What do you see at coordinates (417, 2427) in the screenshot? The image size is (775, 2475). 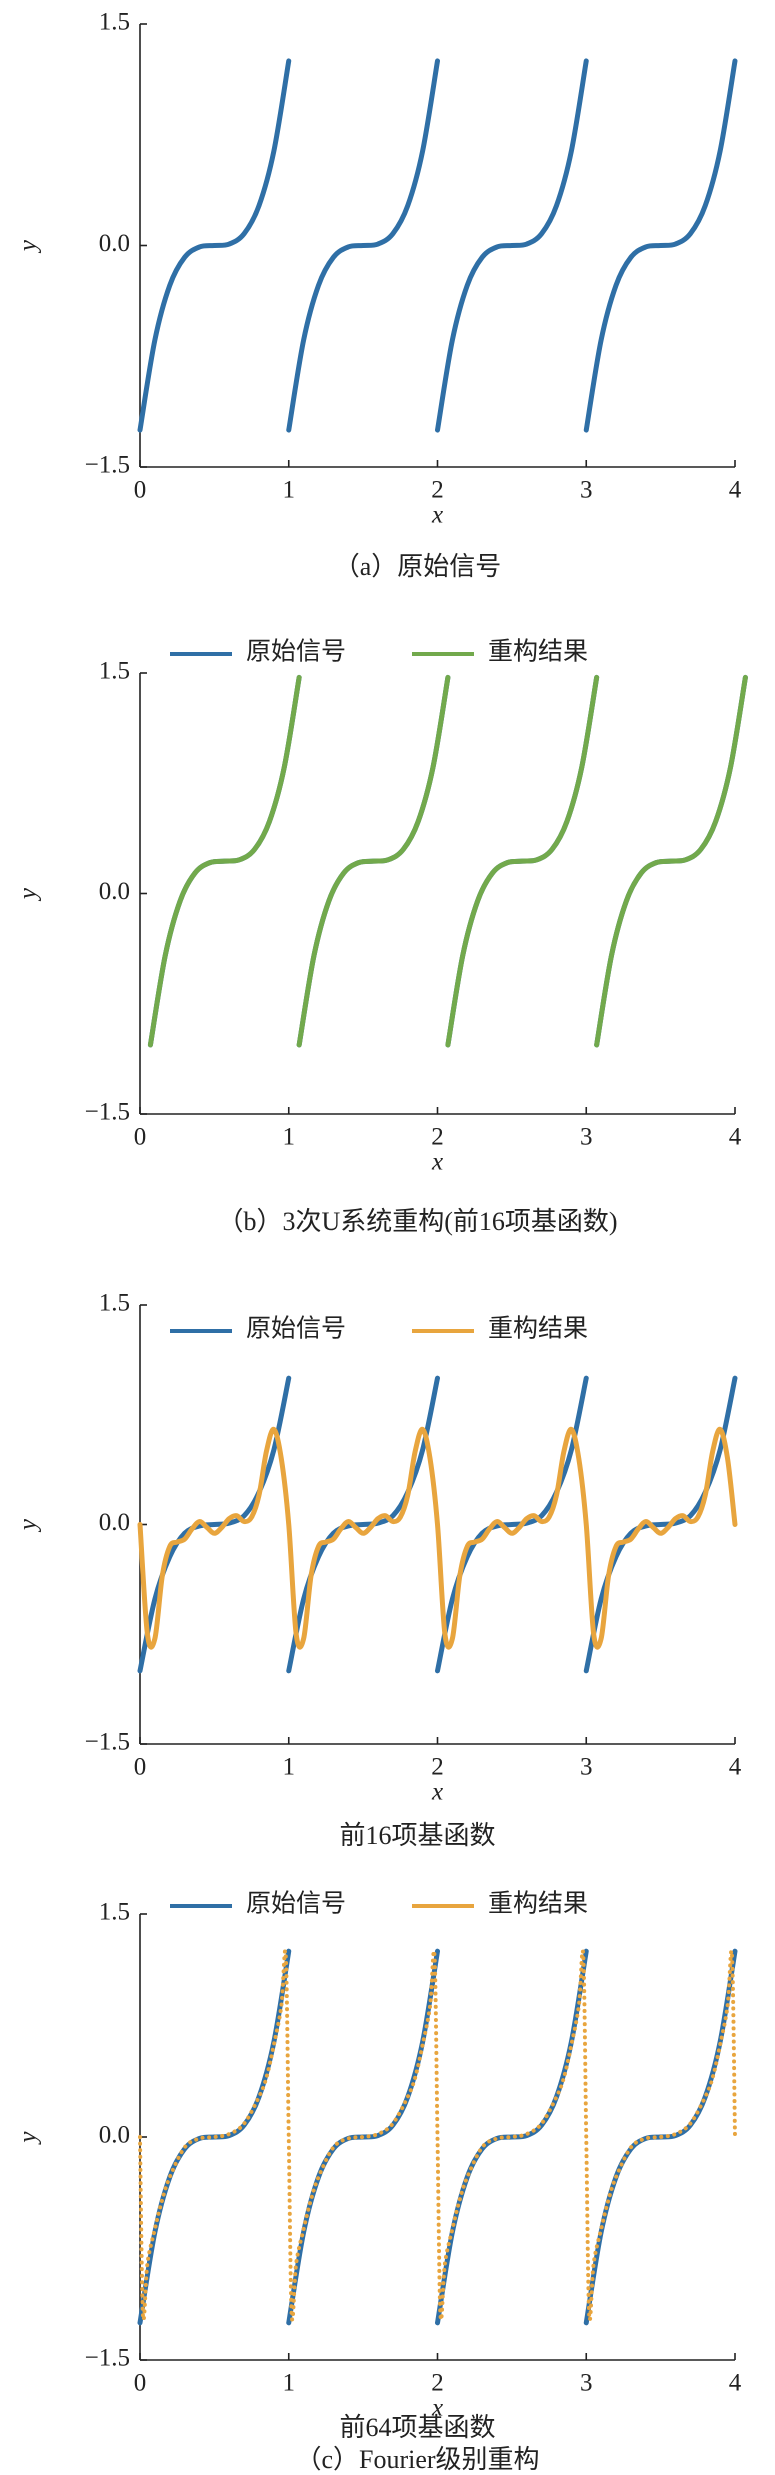 I see `caption: 前64项基函数` at bounding box center [417, 2427].